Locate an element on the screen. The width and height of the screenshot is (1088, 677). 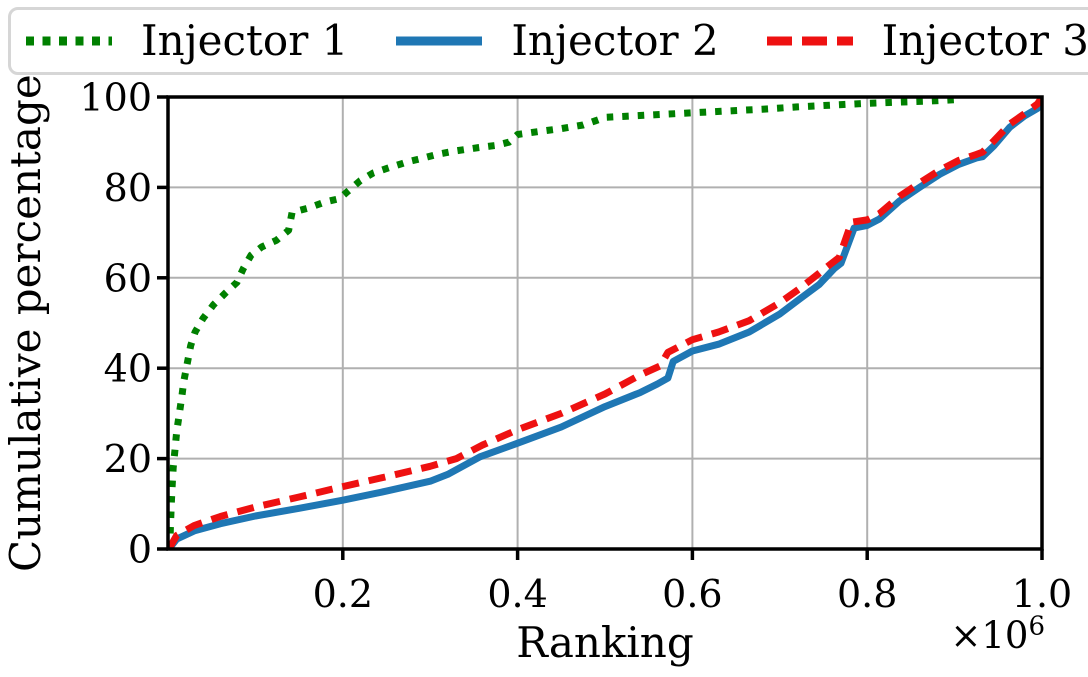
y-tick-label: 0 is located at coordinates (140, 550).